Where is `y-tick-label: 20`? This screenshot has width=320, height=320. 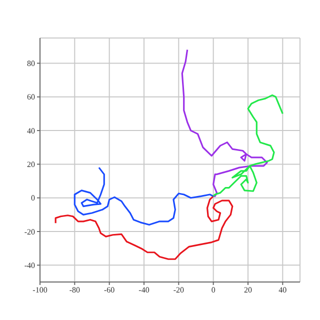 y-tick-label: 20 is located at coordinates (31, 165).